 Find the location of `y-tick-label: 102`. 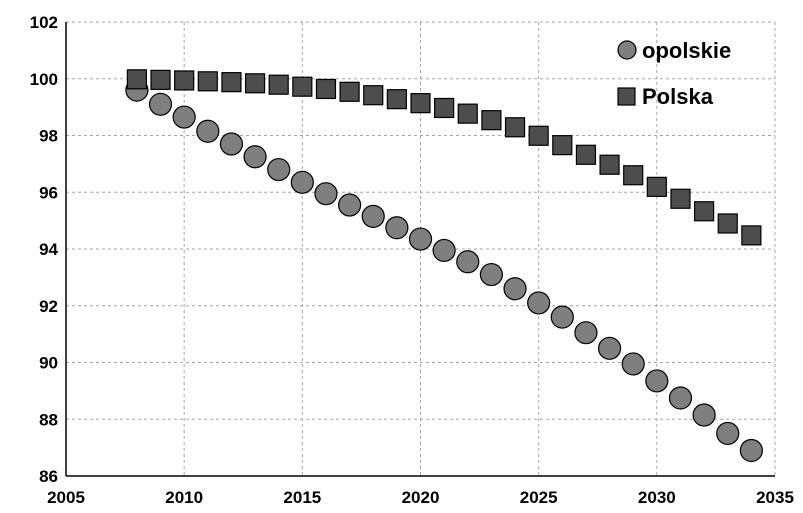

y-tick-label: 102 is located at coordinates (44, 22).